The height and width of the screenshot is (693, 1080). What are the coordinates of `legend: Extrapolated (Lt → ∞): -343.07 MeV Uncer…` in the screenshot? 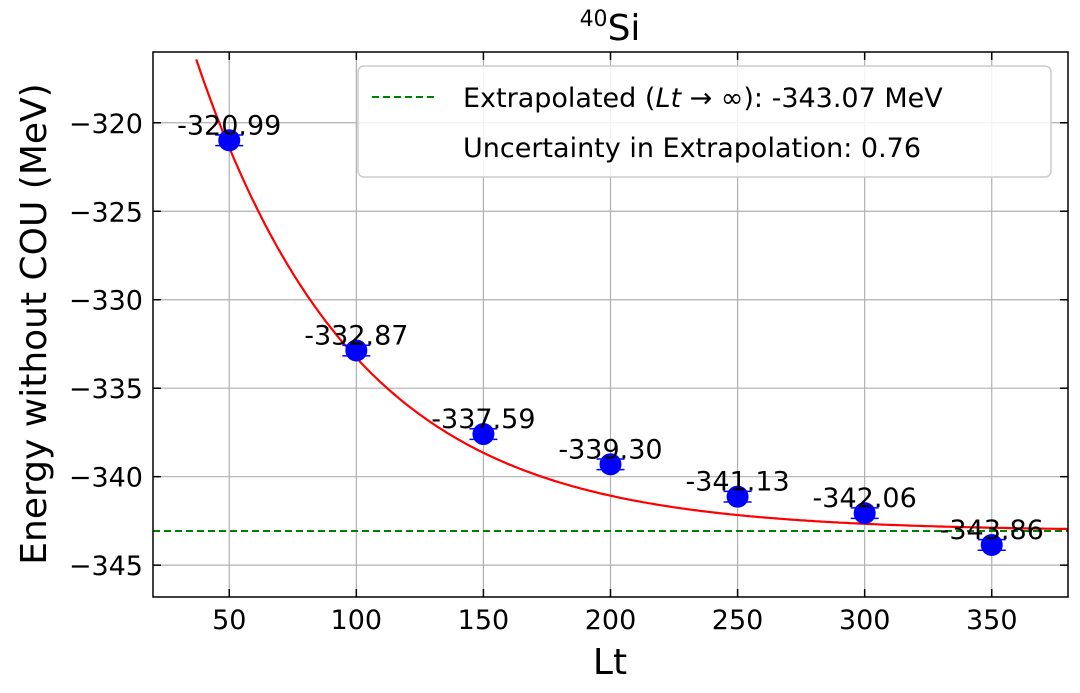 It's located at (704, 121).